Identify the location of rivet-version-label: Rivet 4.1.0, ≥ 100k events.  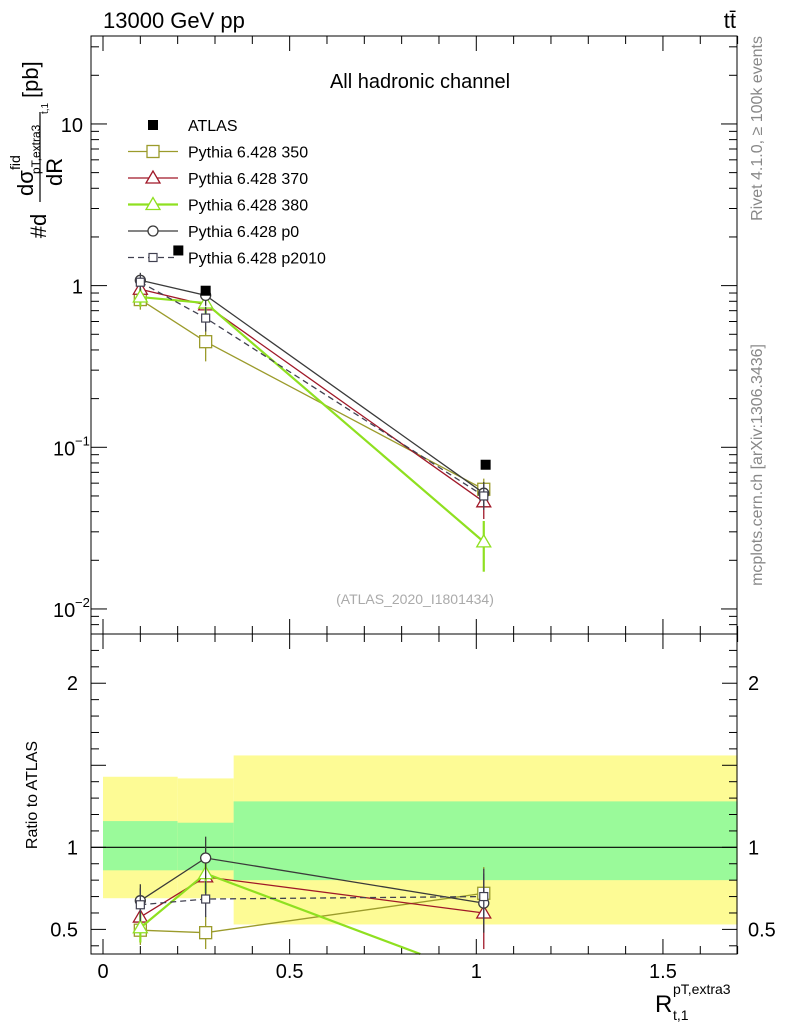
(757, 128).